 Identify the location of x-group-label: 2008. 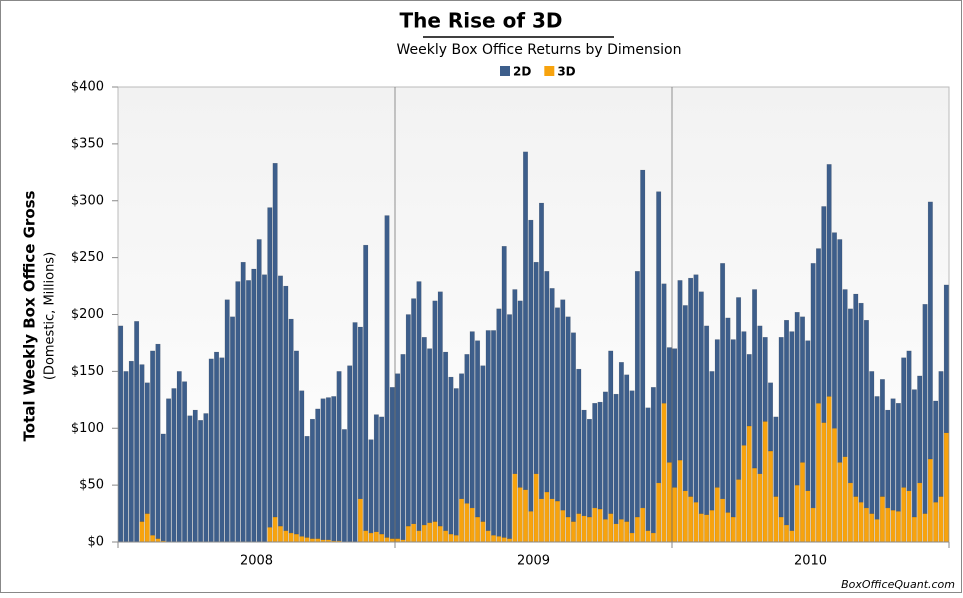
(256, 561).